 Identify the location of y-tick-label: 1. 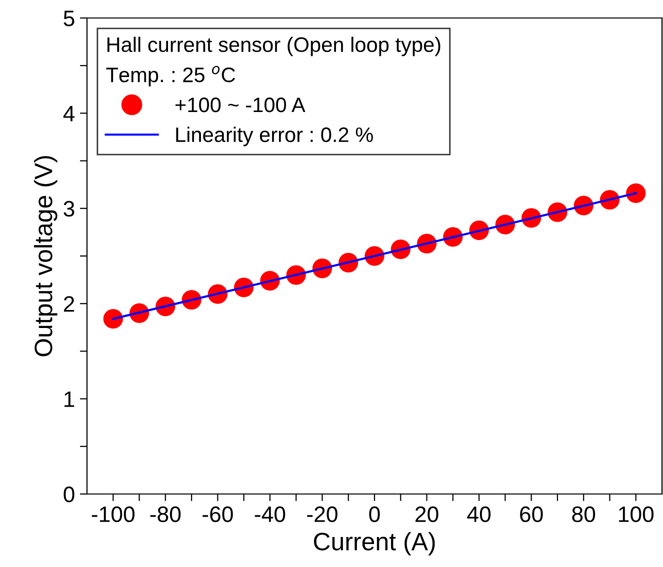
(69, 399).